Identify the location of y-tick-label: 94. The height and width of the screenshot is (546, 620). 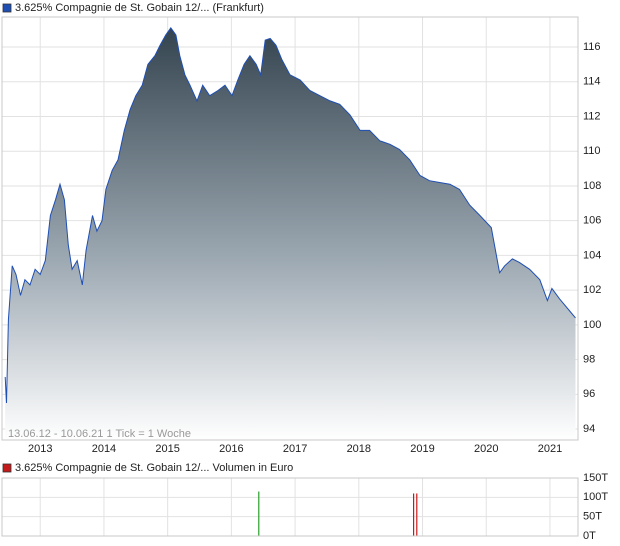
(589, 429).